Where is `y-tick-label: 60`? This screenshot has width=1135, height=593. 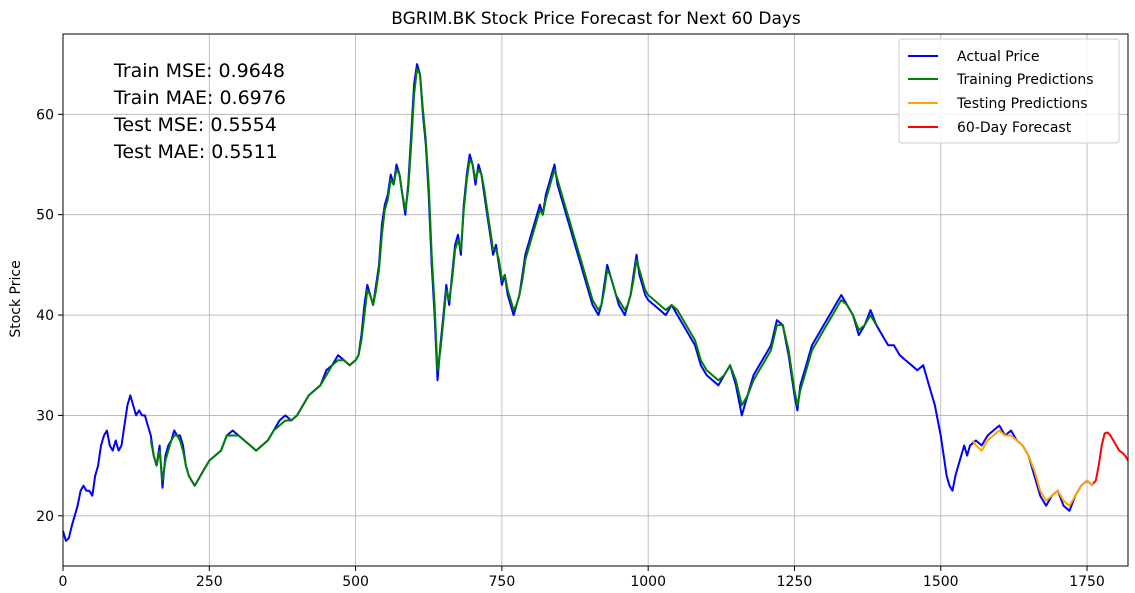 y-tick-label: 60 is located at coordinates (45, 115).